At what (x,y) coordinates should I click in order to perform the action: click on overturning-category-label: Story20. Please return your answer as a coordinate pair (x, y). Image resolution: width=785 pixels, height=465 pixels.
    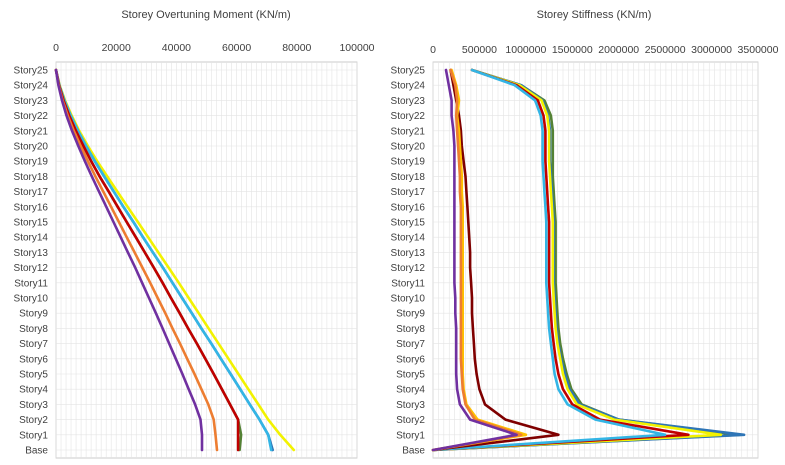
    Looking at the image, I should click on (31, 147).